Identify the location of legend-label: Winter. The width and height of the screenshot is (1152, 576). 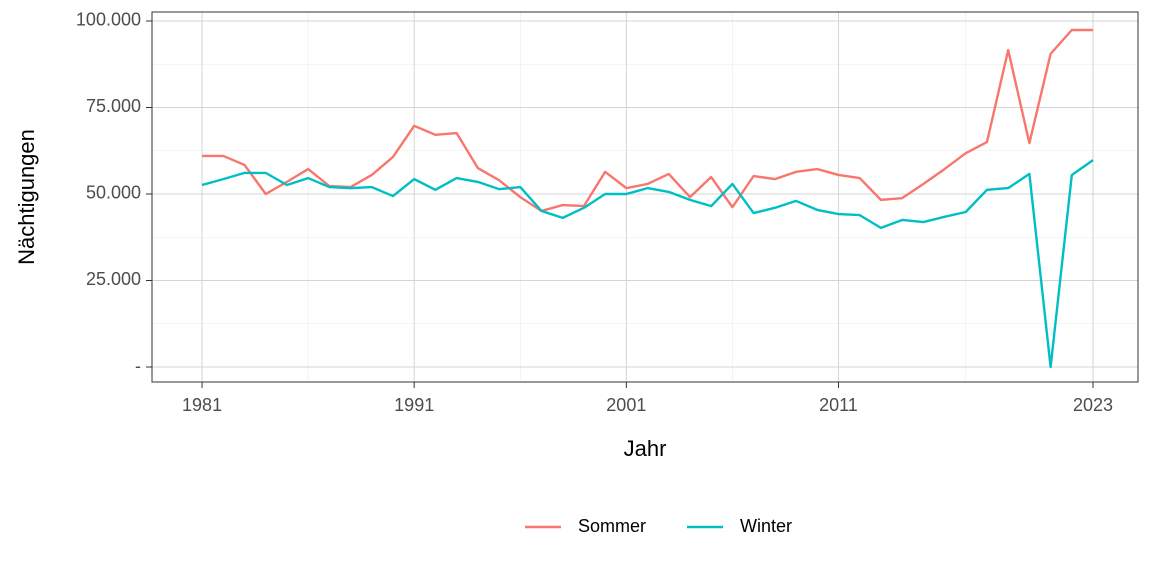
(766, 526).